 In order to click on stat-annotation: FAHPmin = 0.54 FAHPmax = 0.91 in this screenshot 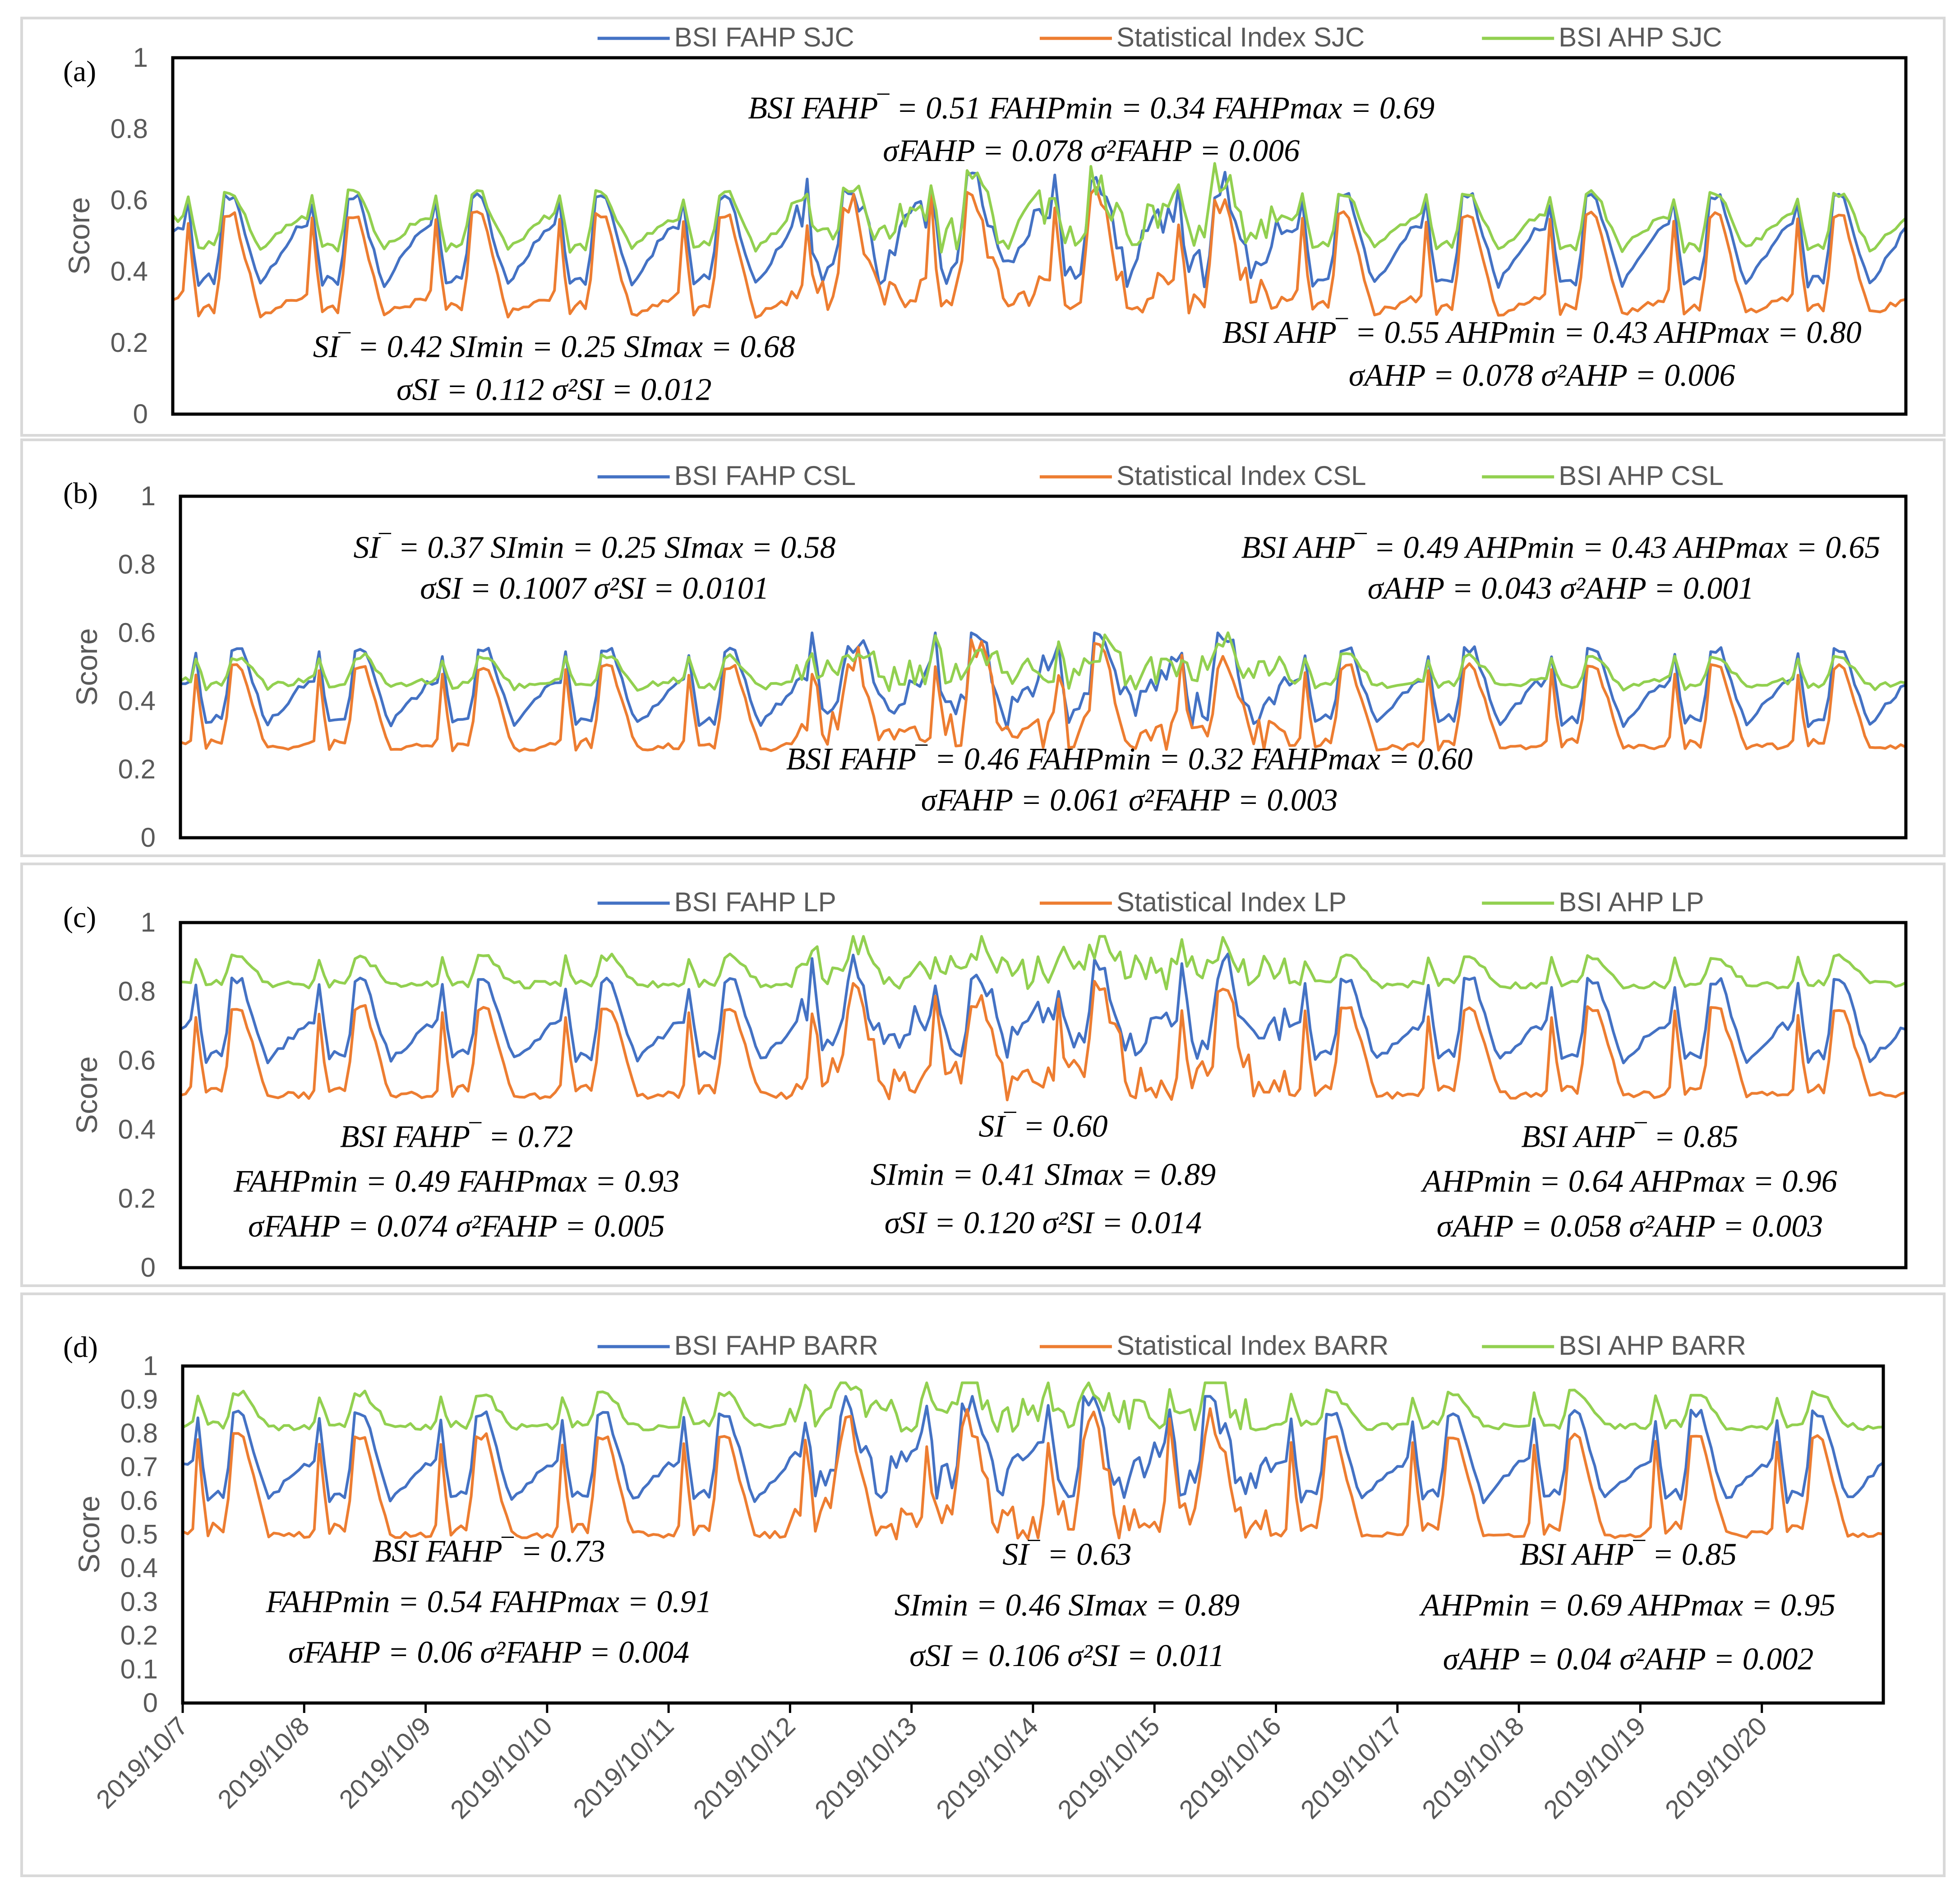, I will do `click(488, 1601)`.